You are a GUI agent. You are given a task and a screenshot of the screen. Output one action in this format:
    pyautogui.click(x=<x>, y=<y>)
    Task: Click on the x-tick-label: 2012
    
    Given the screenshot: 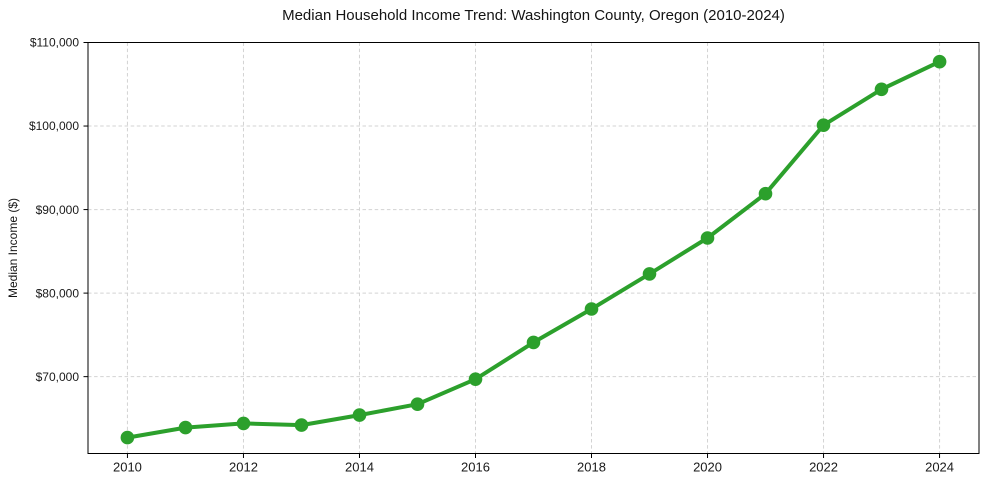 What is the action you would take?
    pyautogui.click(x=243, y=467)
    